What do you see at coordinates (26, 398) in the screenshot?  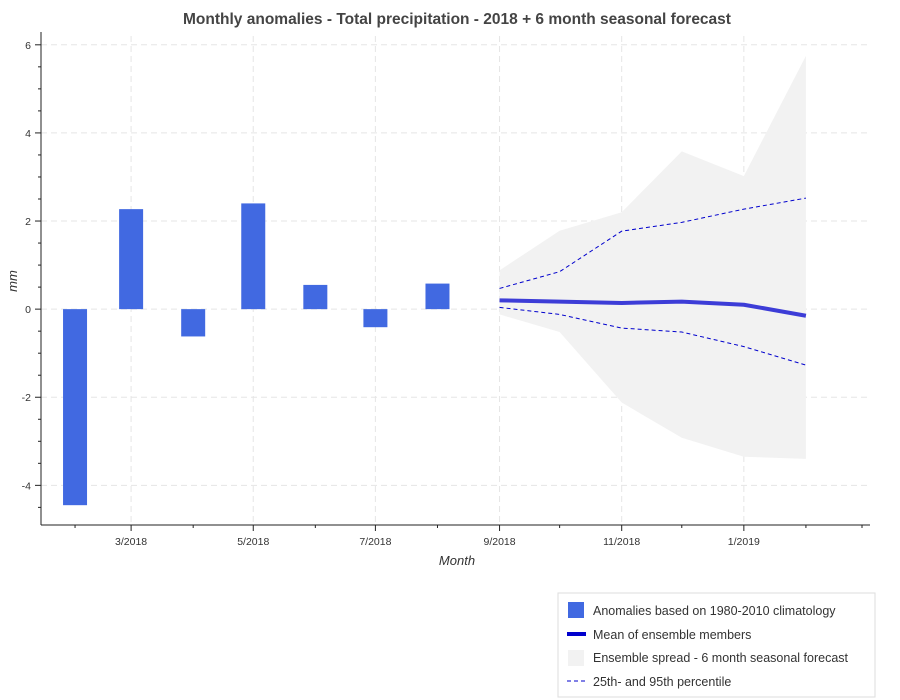 I see `y-tick-label-1: -2` at bounding box center [26, 398].